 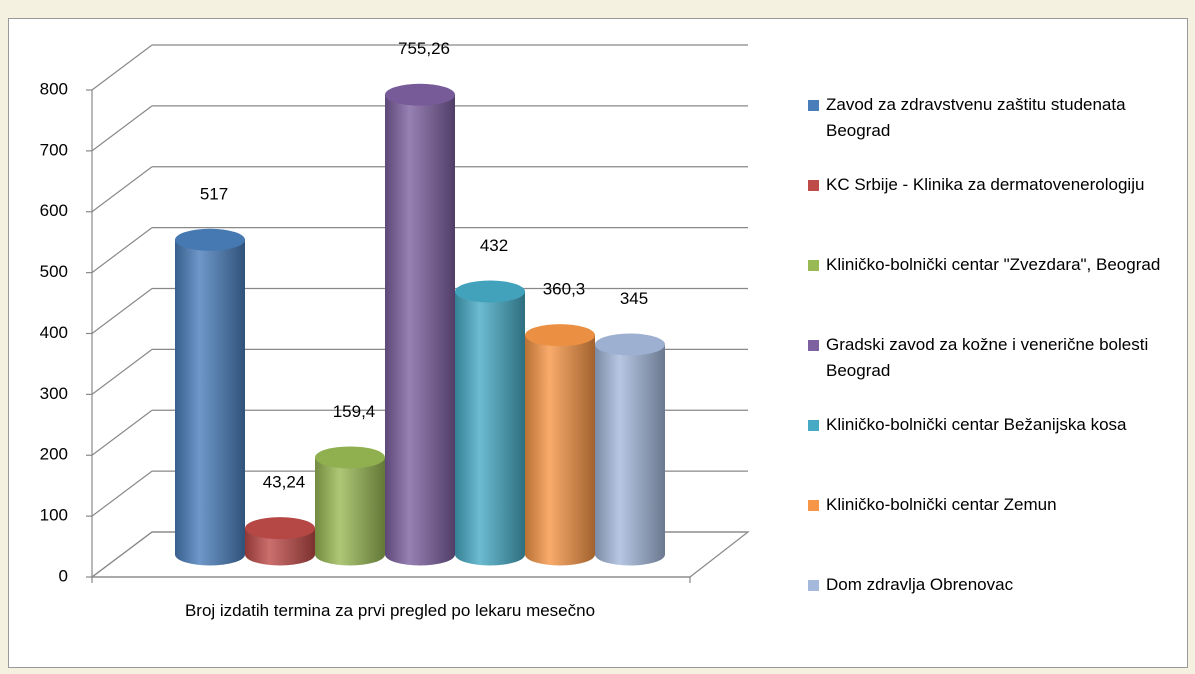 What do you see at coordinates (54, 332) in the screenshot?
I see `y-tick-label: 400` at bounding box center [54, 332].